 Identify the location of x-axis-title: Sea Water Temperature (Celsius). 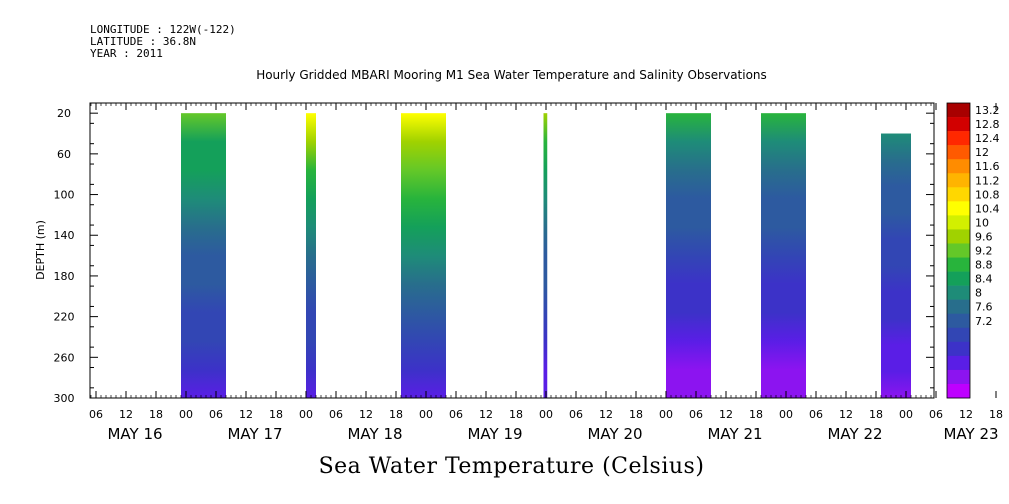
(511, 466).